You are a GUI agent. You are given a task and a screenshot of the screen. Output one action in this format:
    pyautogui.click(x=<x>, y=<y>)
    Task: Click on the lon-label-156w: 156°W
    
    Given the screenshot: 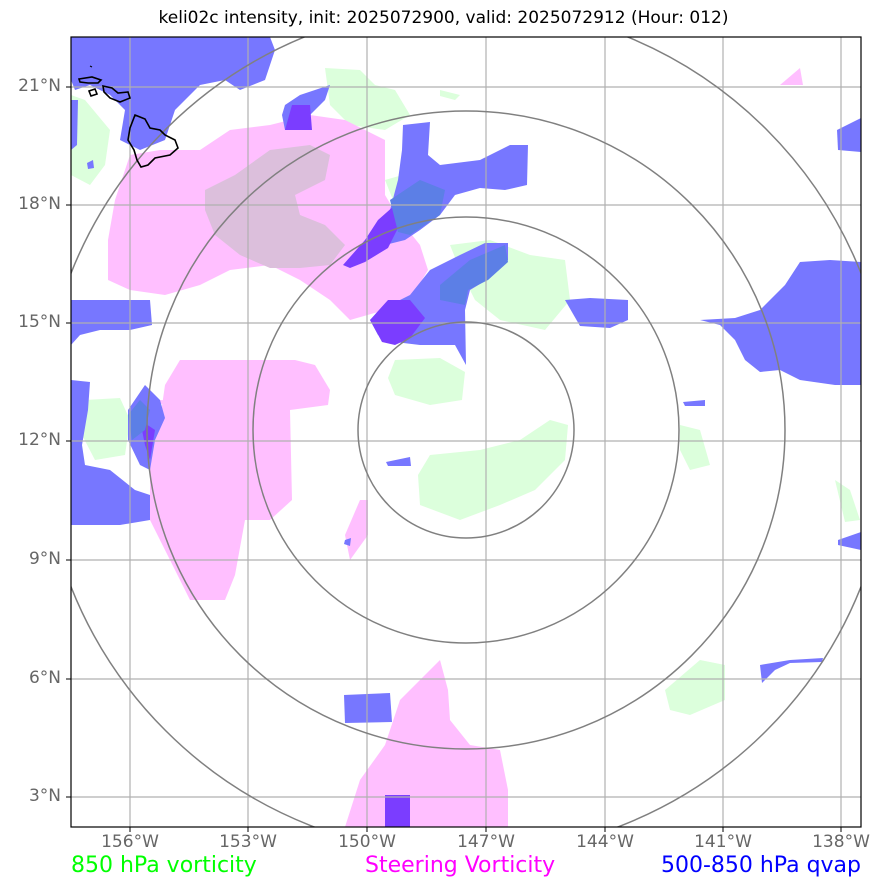 What is the action you would take?
    pyautogui.click(x=130, y=842)
    